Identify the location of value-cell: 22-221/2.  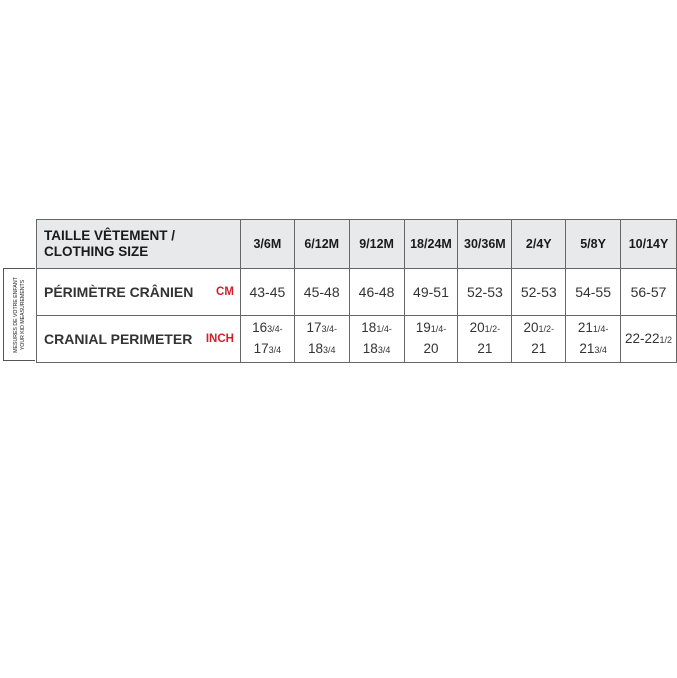
(648, 339).